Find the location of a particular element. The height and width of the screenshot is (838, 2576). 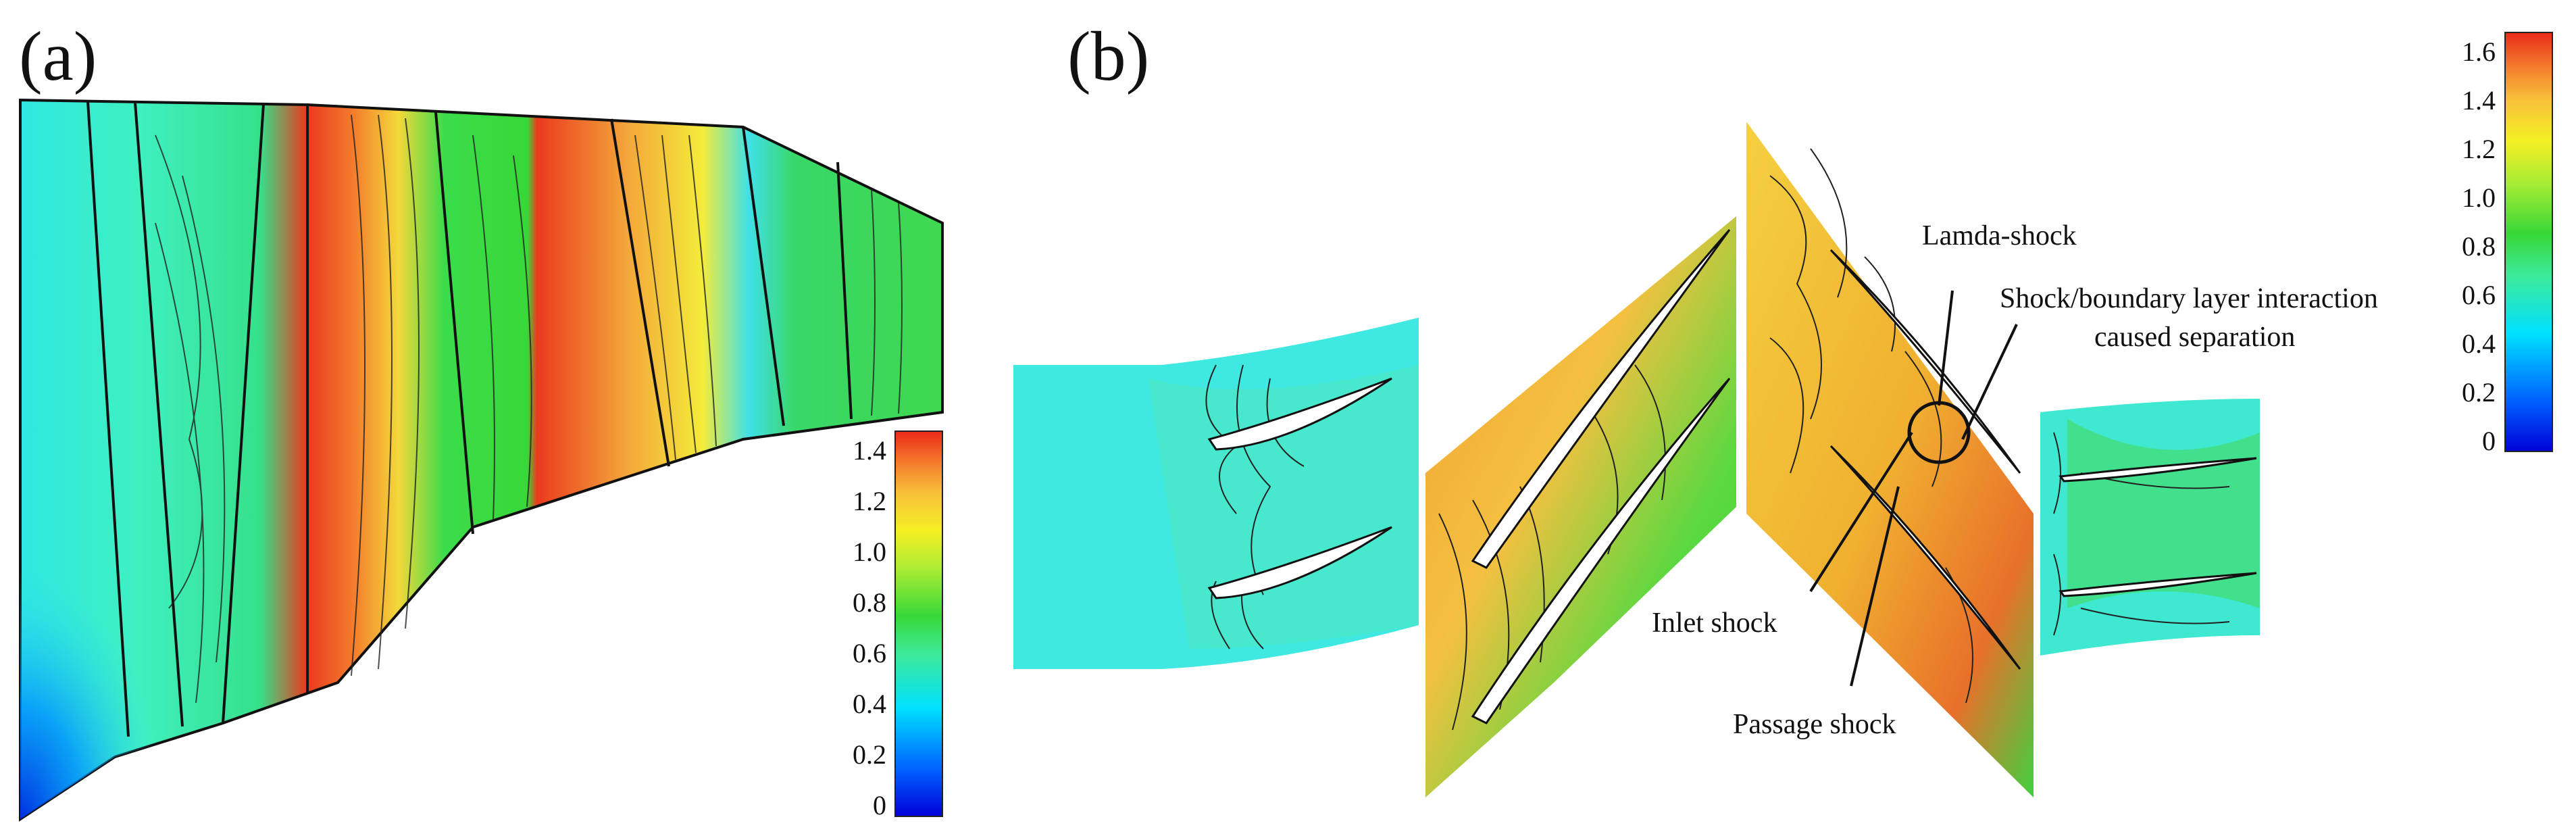

colorbar-b-tick: 1.2 is located at coordinates (2479, 149).